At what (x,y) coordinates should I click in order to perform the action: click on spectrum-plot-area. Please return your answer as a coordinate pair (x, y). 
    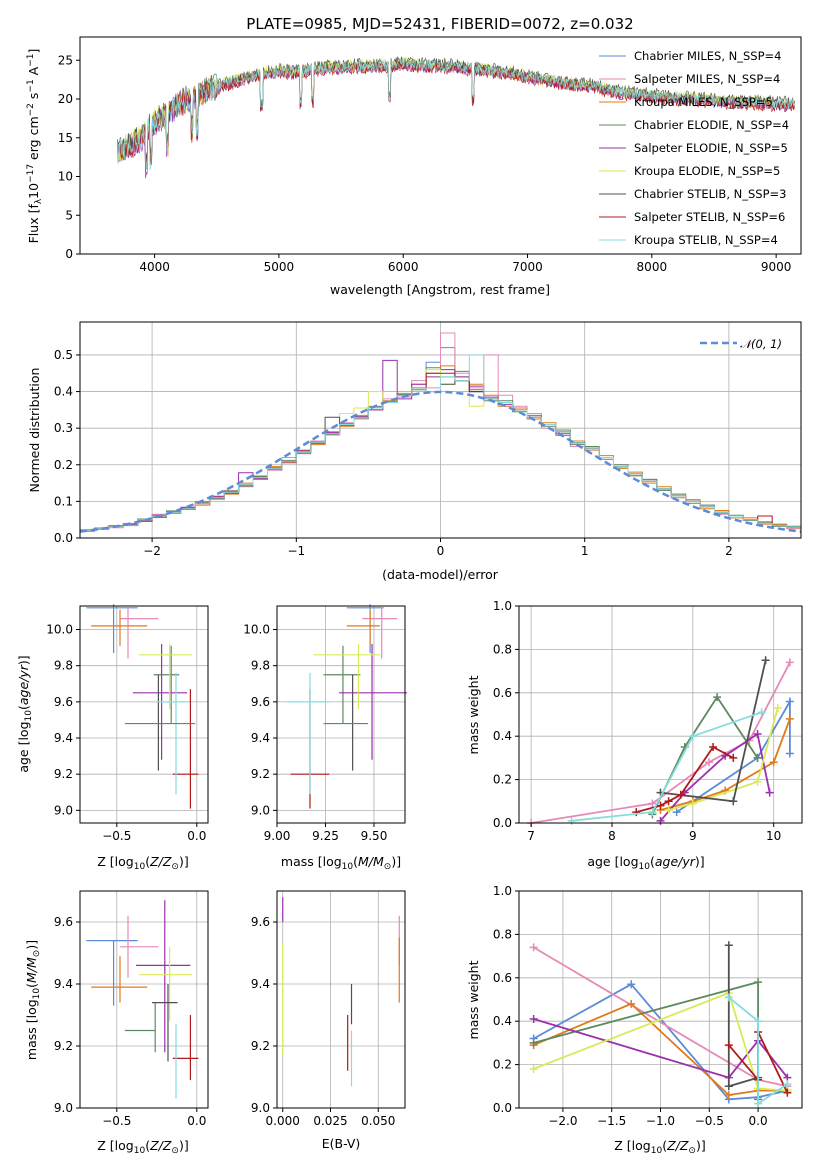
    Looking at the image, I should click on (456, 117).